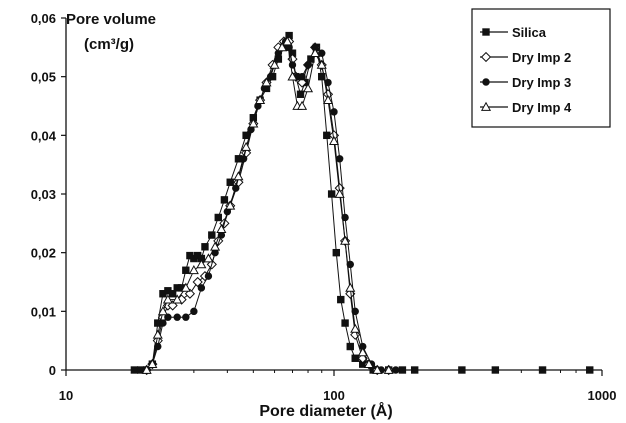  I want to click on legend-label: Dry Imp 2, so click(541, 57).